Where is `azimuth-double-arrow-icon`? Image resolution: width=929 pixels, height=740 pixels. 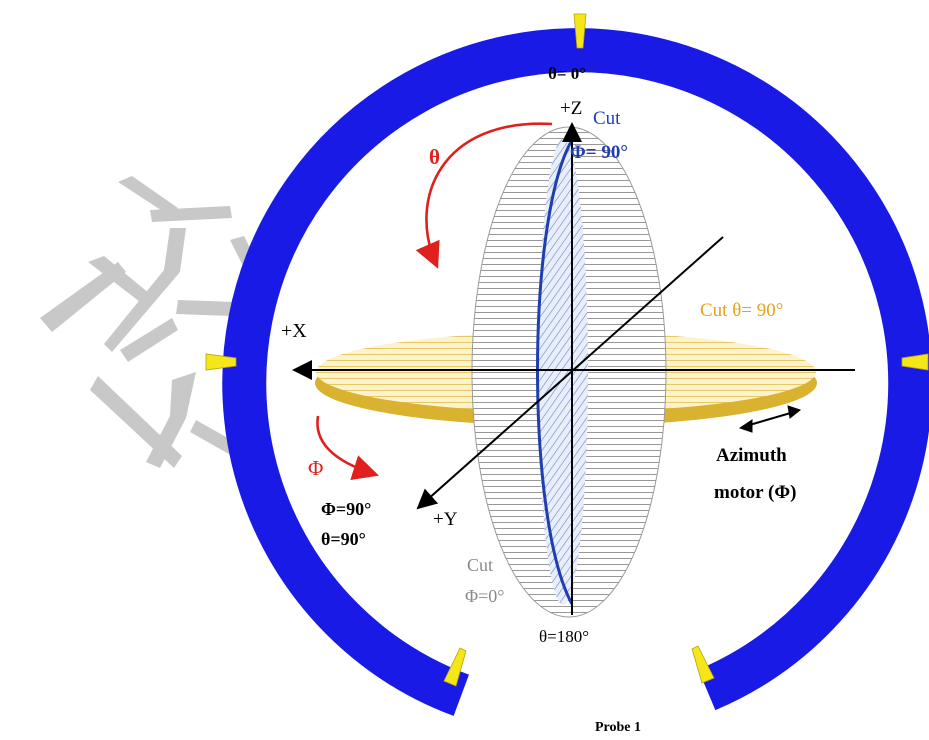 azimuth-double-arrow-icon is located at coordinates (770, 419).